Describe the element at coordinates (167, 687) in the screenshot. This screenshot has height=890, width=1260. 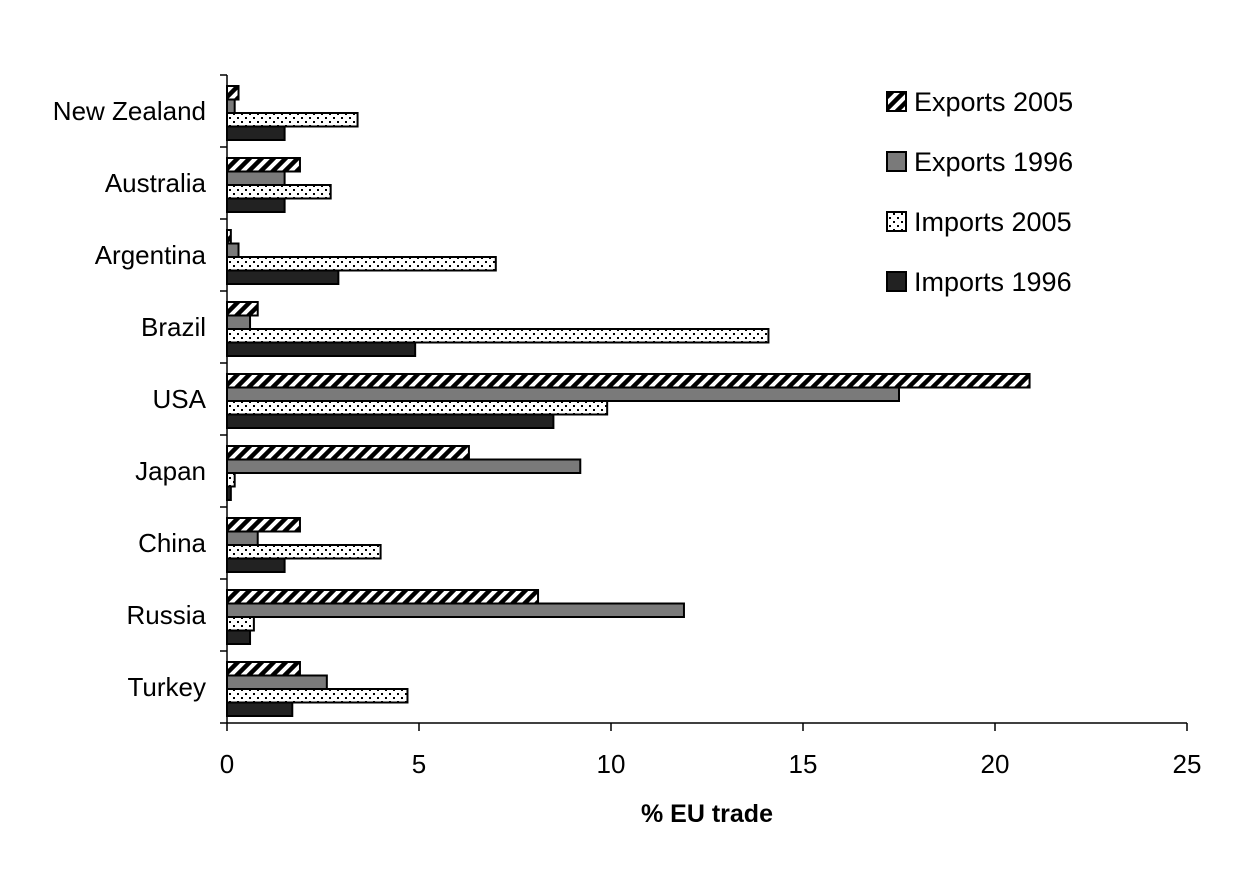
I see `category-label: Turkey` at that location.